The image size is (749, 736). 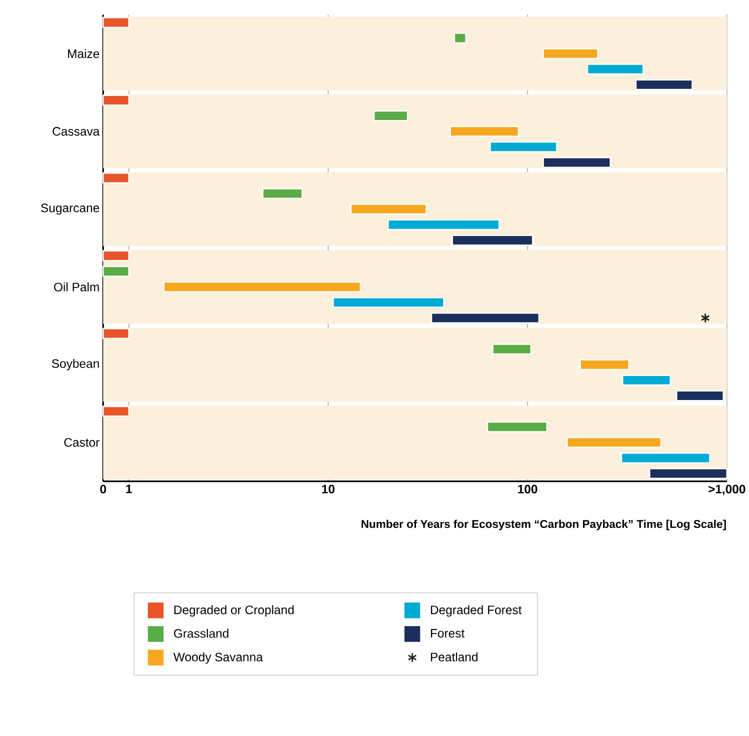 I want to click on legend-label: Peatland, so click(x=454, y=657).